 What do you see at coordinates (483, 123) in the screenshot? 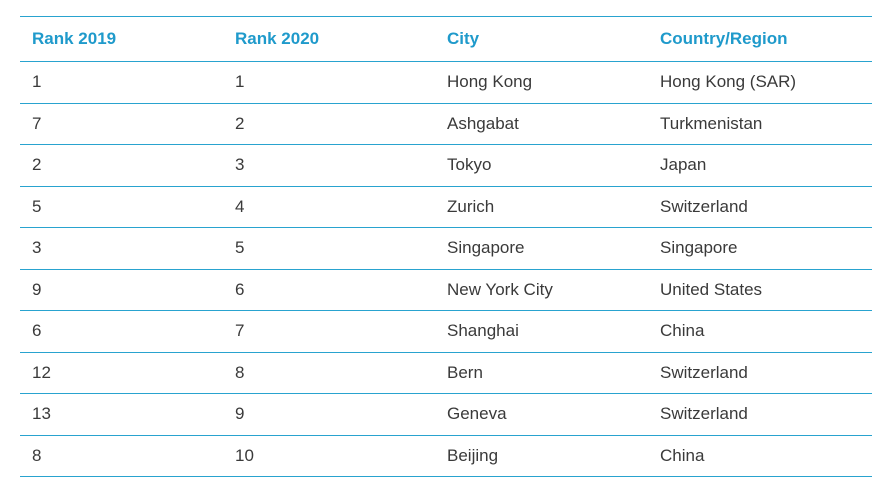
I see `cell-city: Ashgabat` at bounding box center [483, 123].